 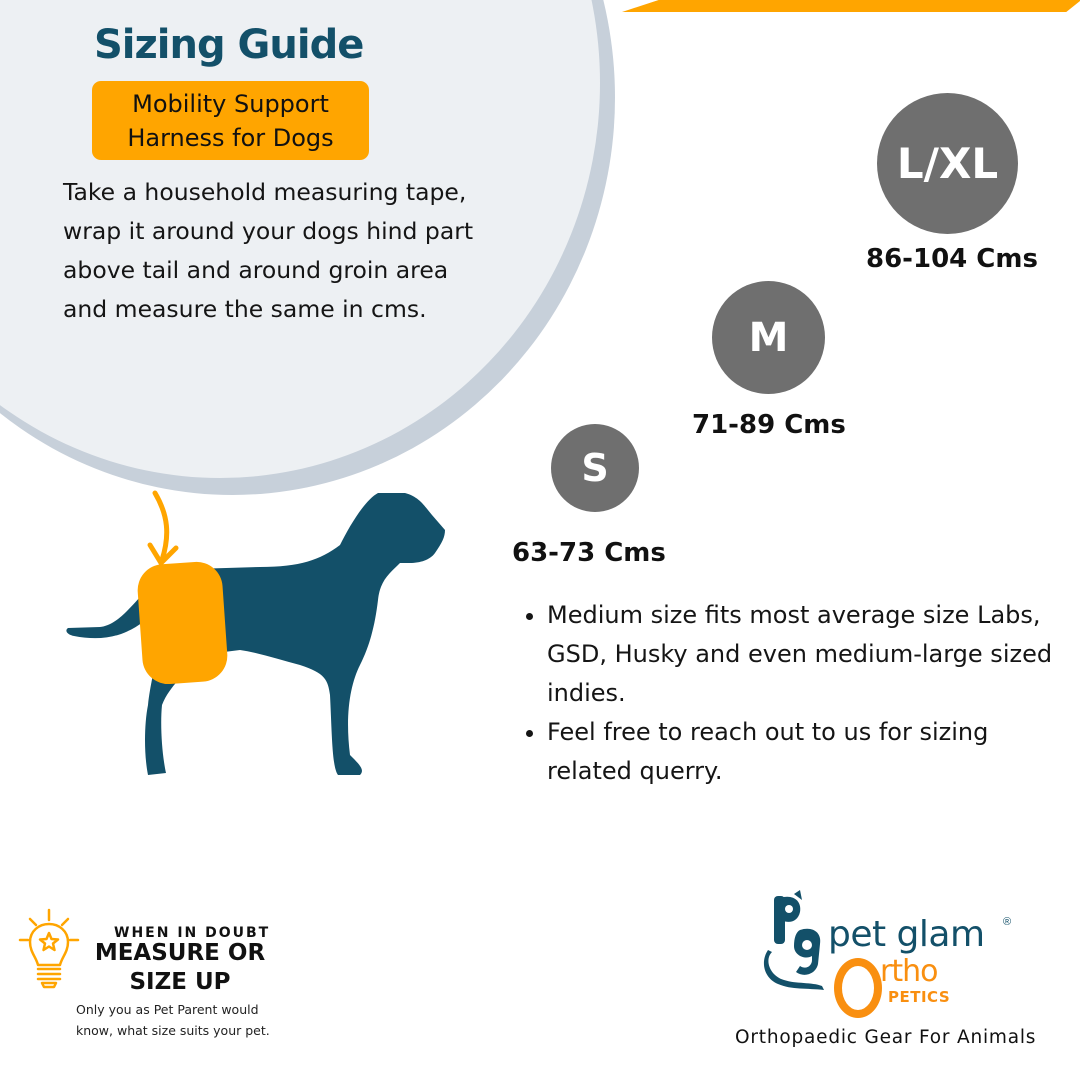 I want to click on brand-sub-petics: PETICS, so click(x=919, y=997).